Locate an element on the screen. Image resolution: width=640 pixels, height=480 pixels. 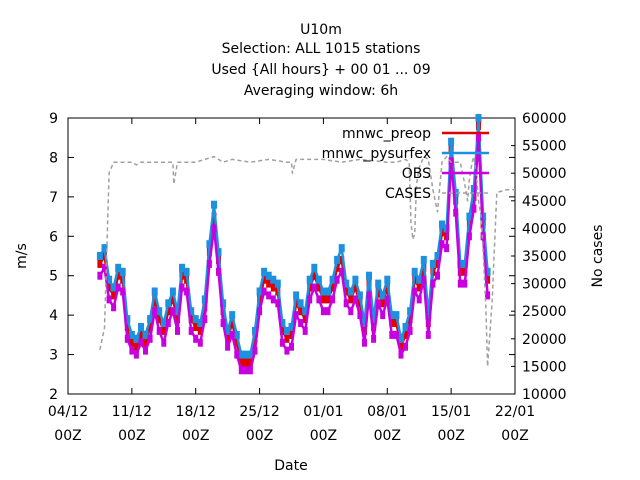
title-line-1: U10m is located at coordinates (321, 30).